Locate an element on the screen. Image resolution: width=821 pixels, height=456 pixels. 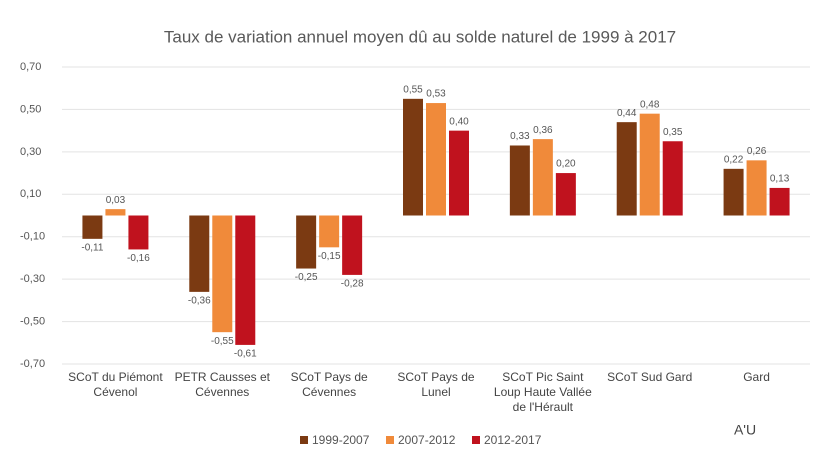
value-label: 0,35 is located at coordinates (673, 132).